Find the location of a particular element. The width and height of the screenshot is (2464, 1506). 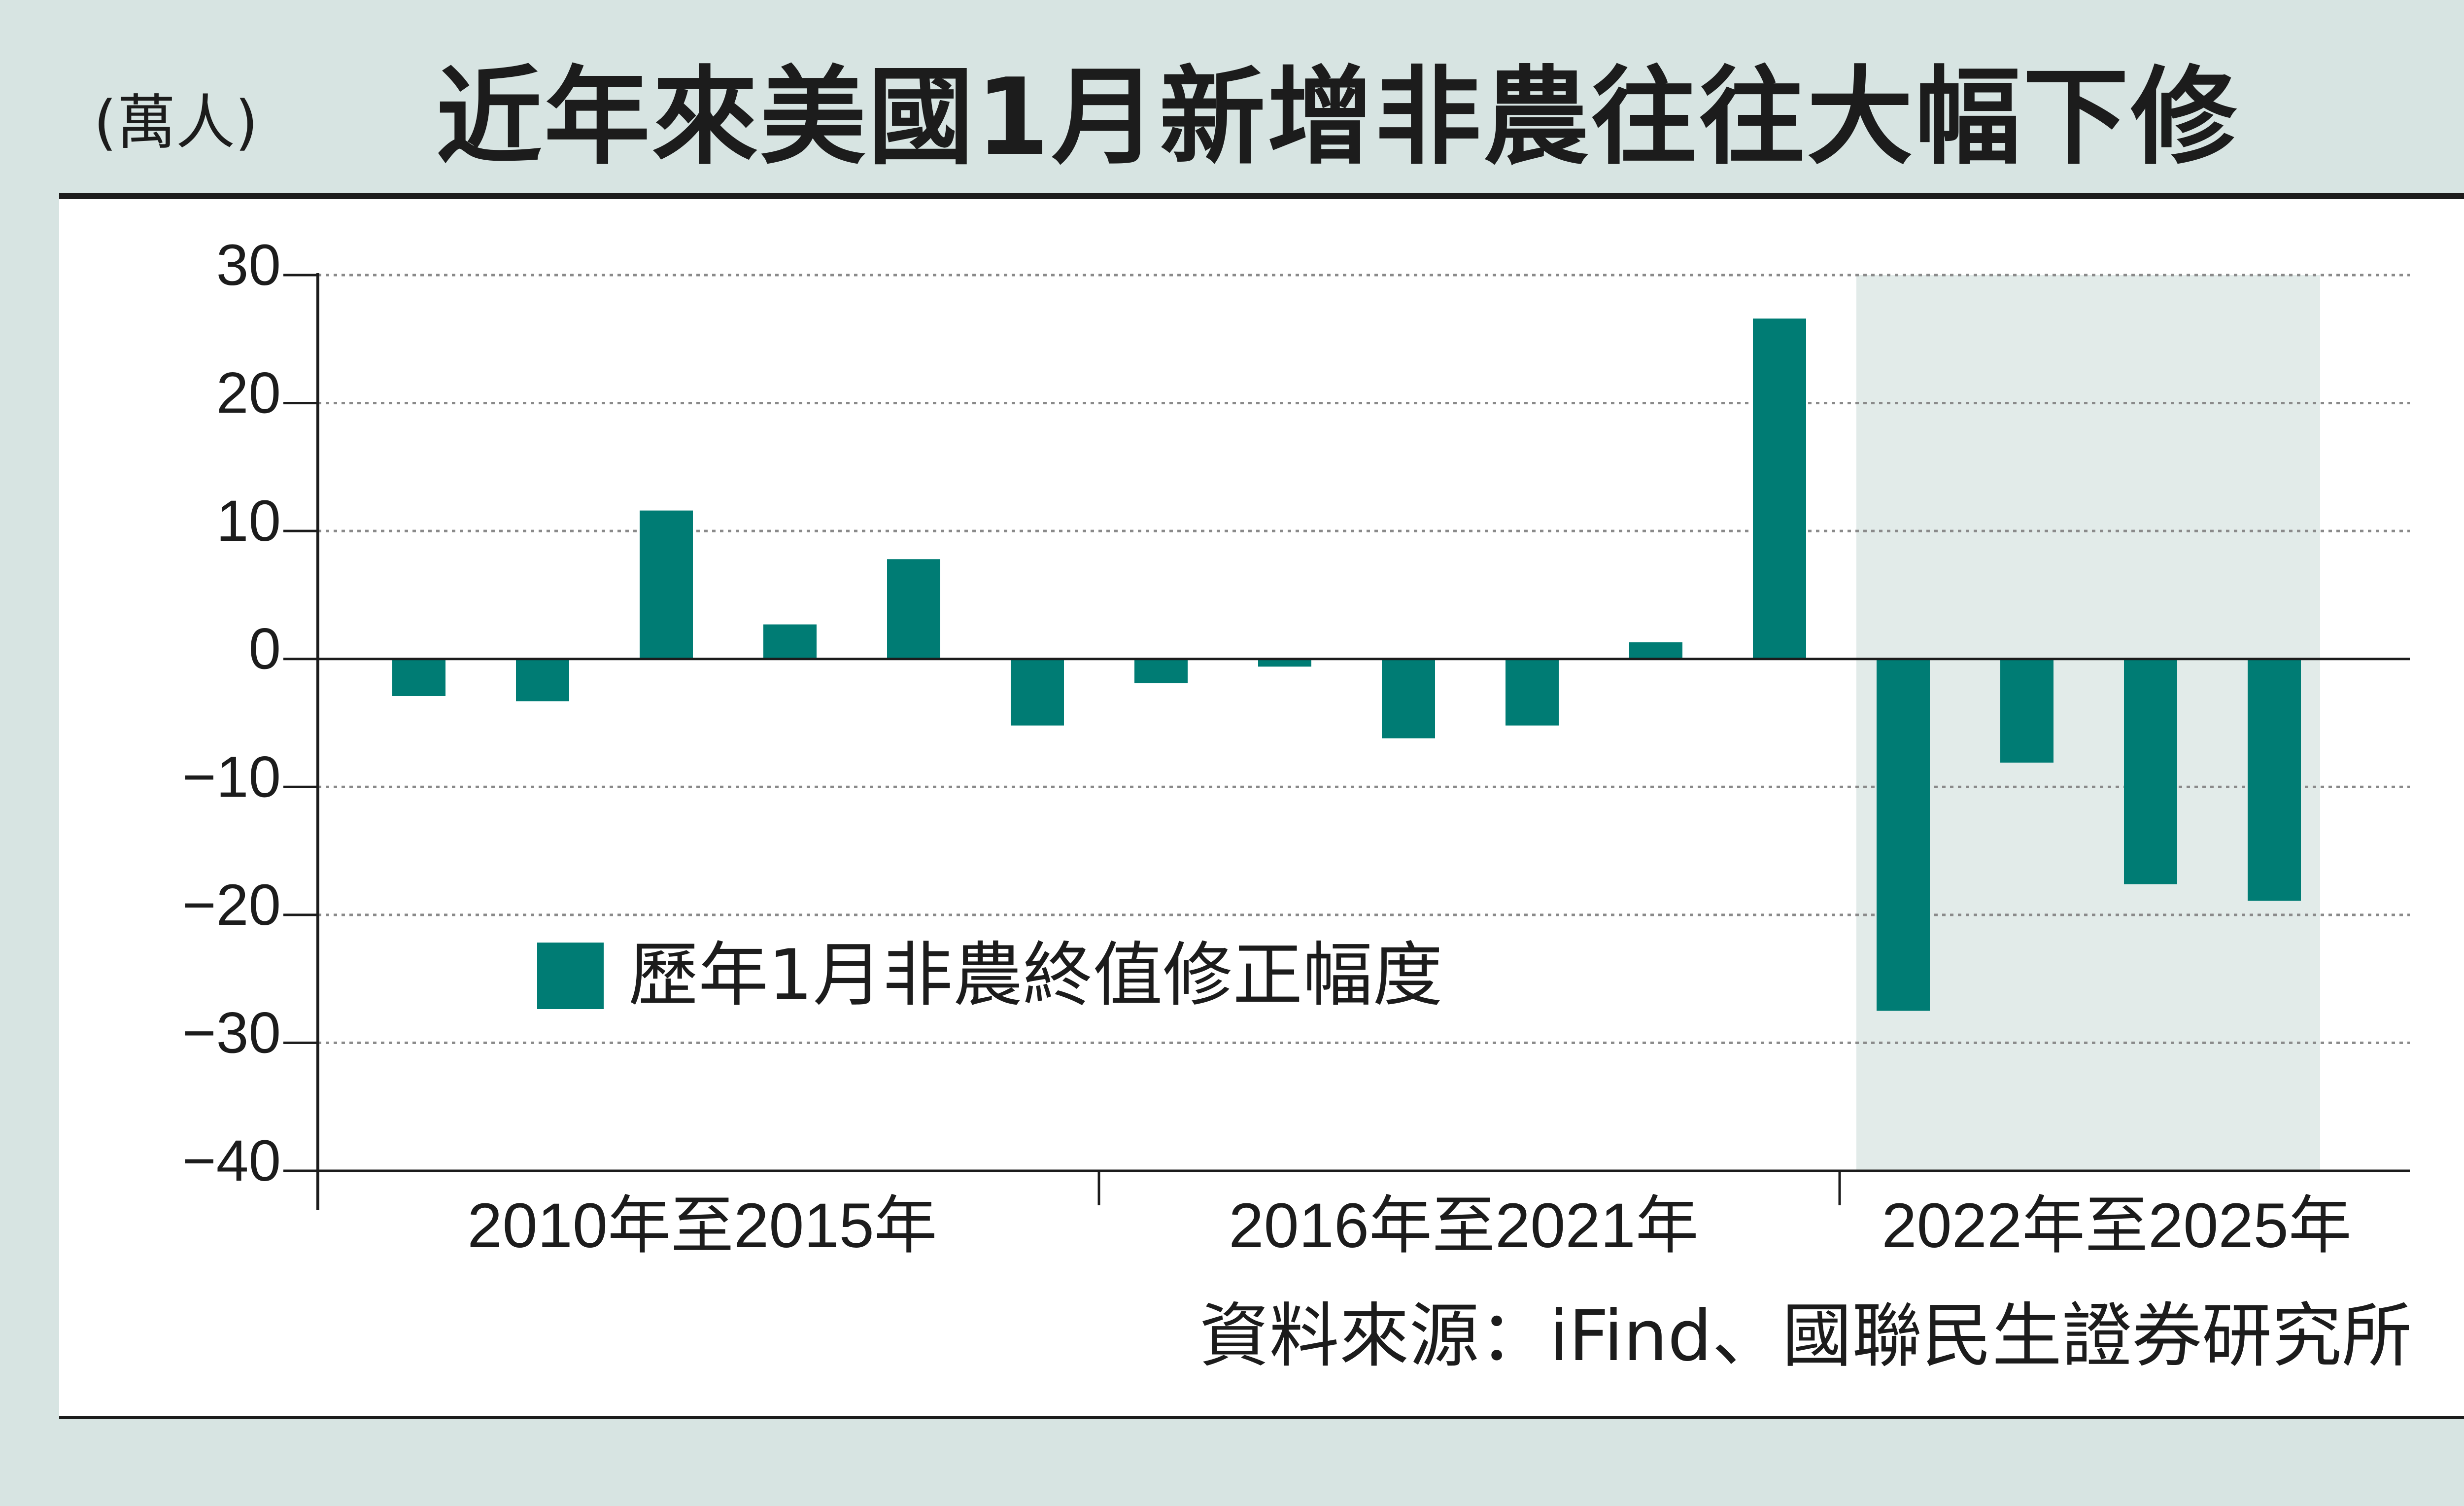

chart-title: 近年來美國1月新增非農往往大幅下修 is located at coordinates (1337, 117).